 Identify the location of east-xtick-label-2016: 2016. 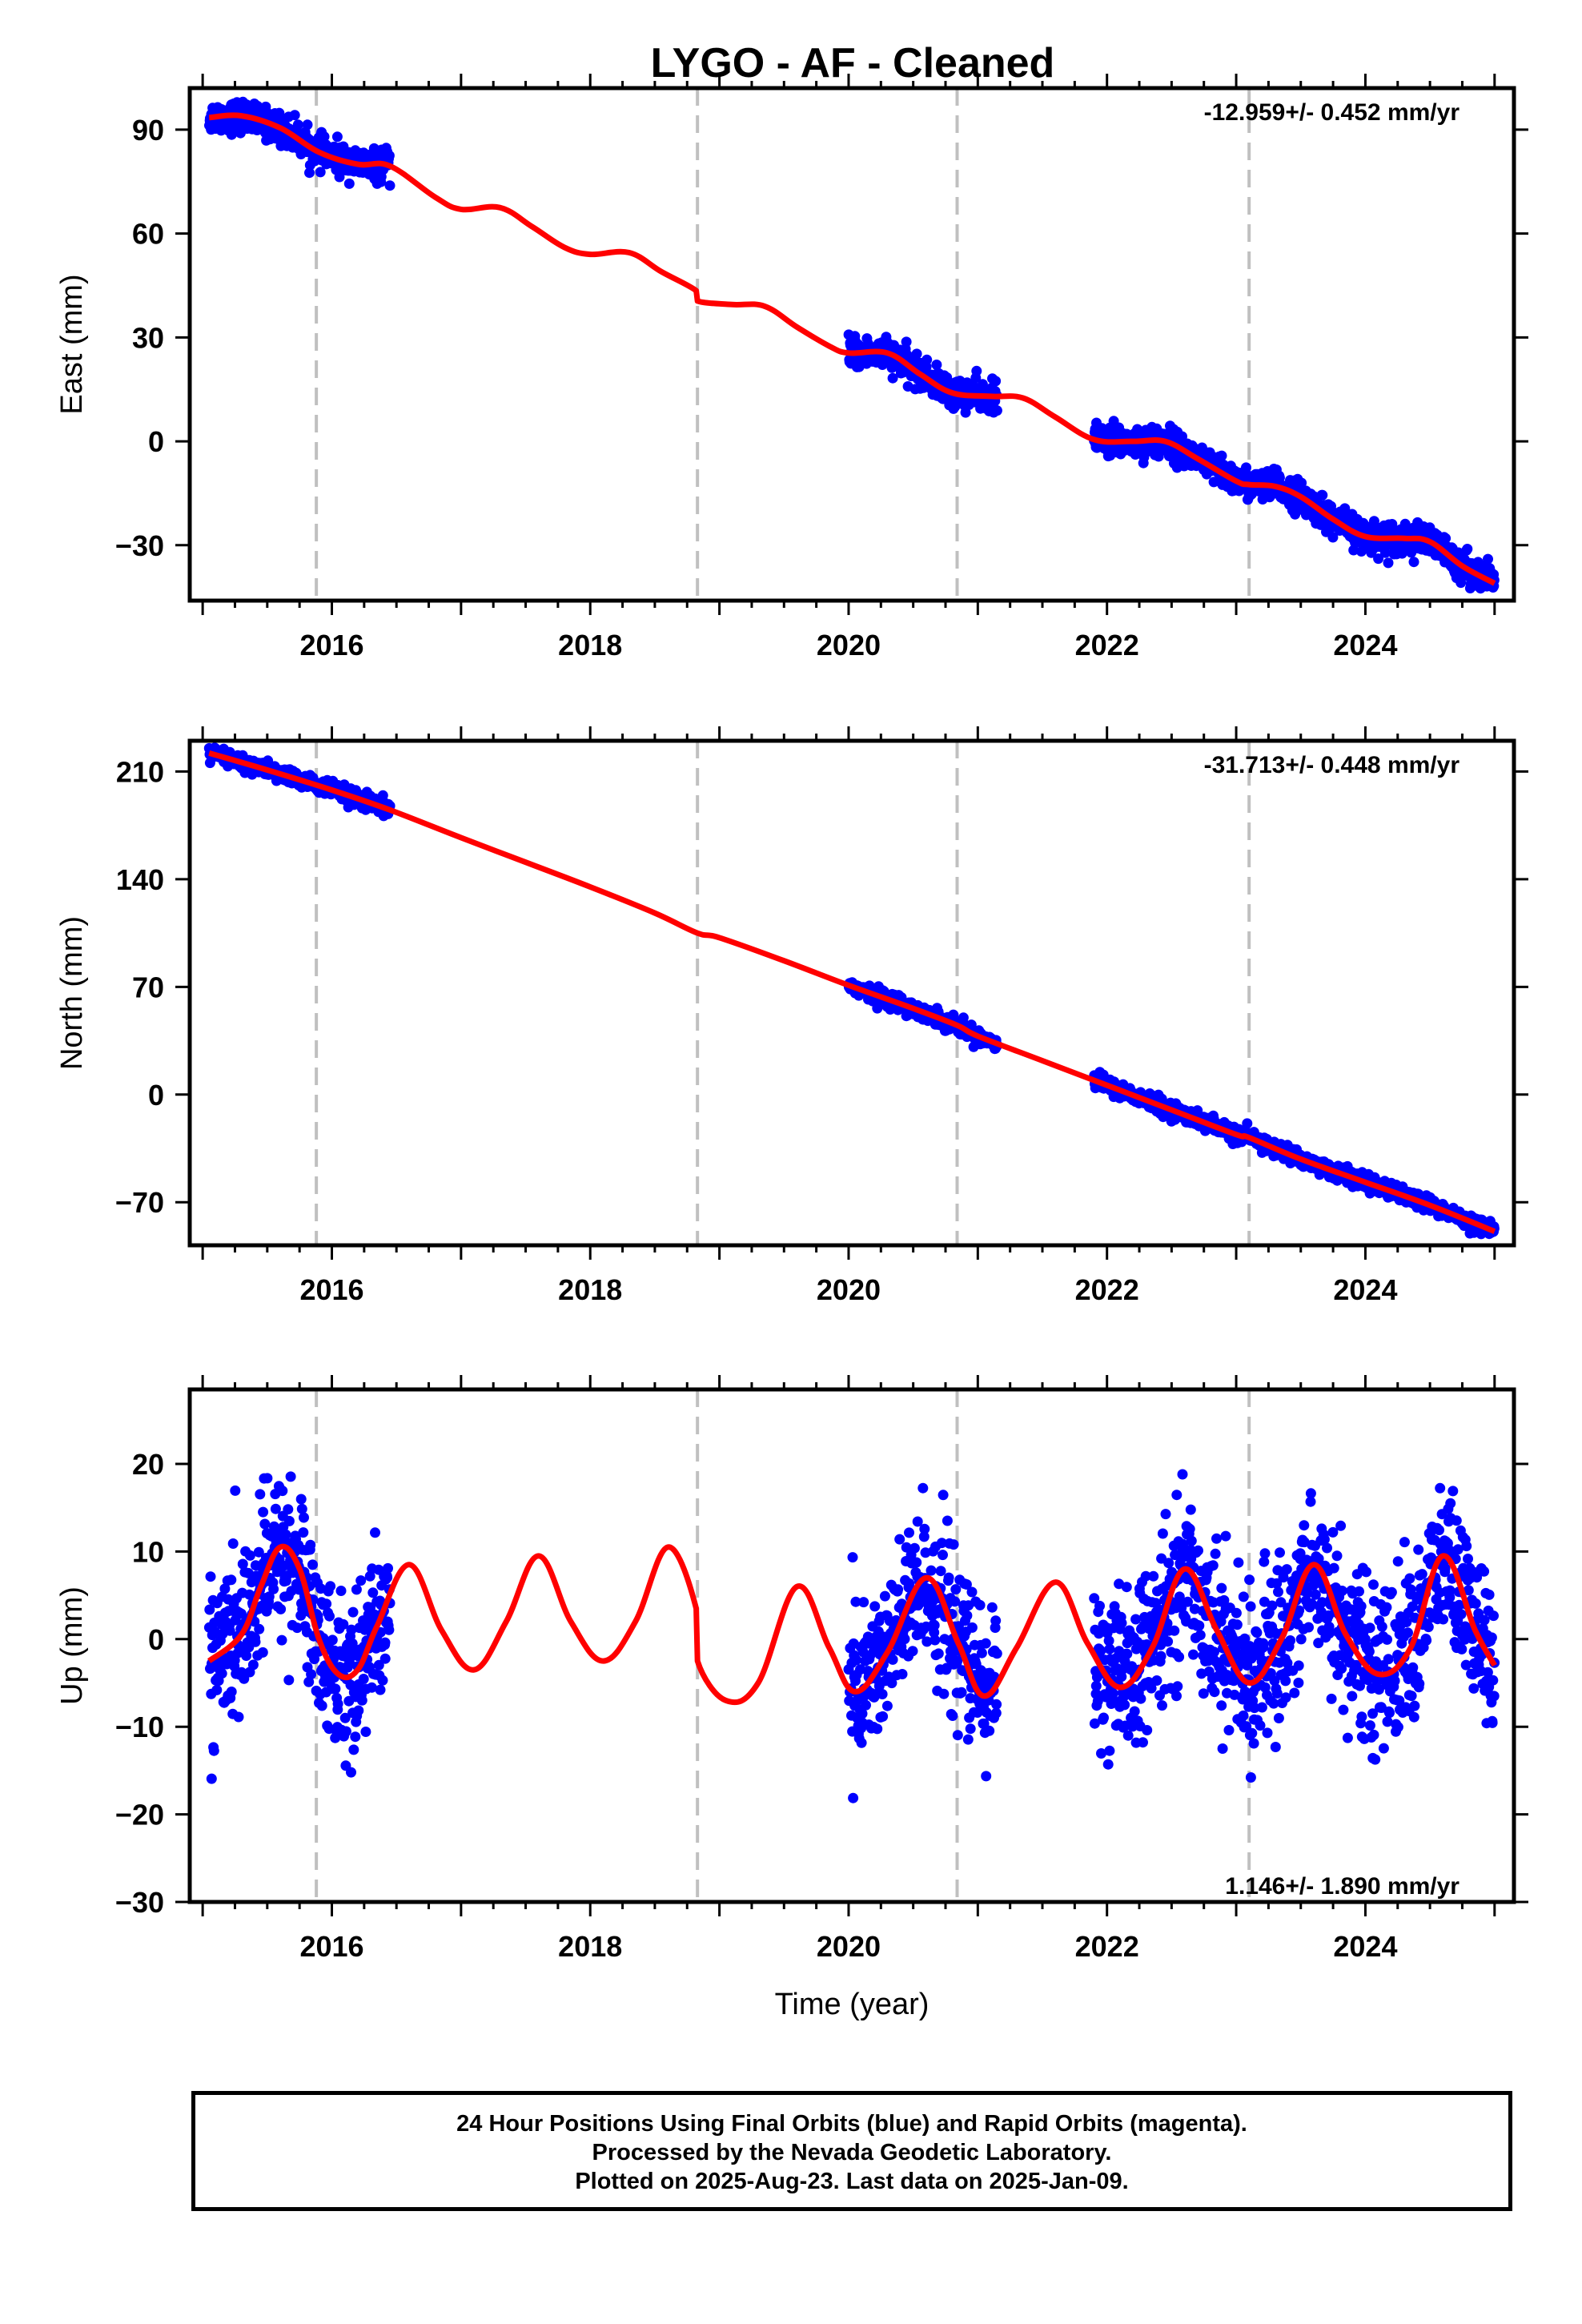
(331, 645).